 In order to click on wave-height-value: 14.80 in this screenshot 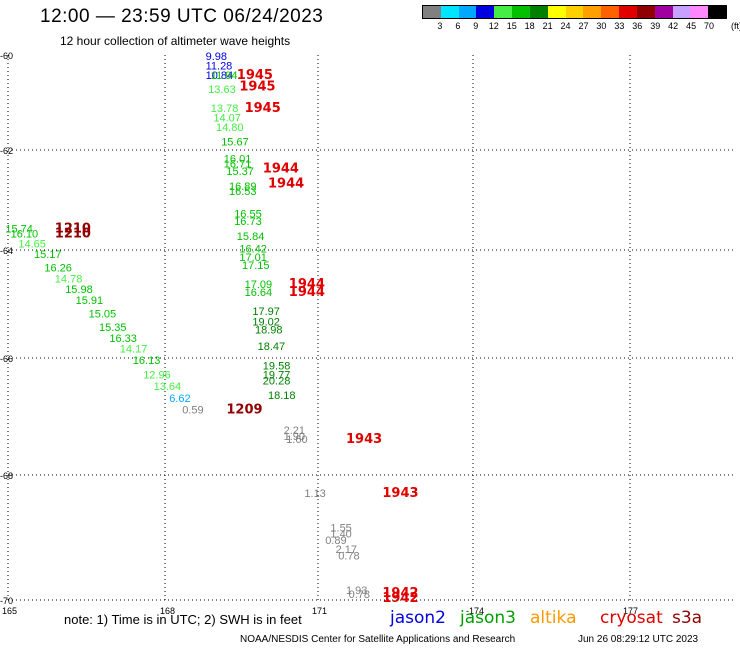, I will do `click(230, 128)`.